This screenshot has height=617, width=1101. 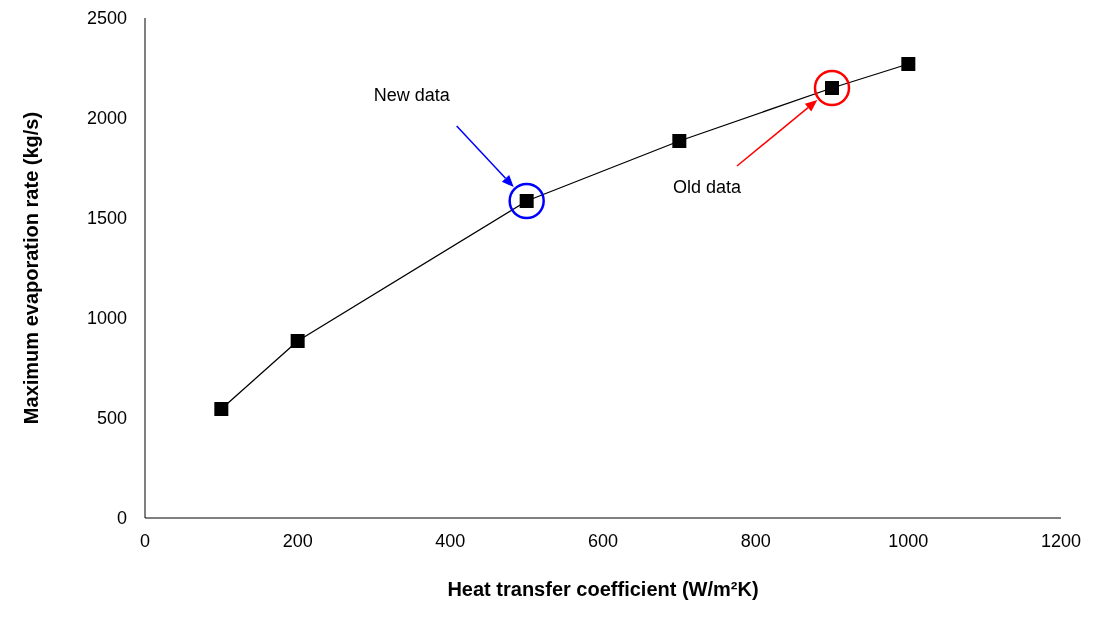 I want to click on y-tick-label: 0, so click(x=121, y=518).